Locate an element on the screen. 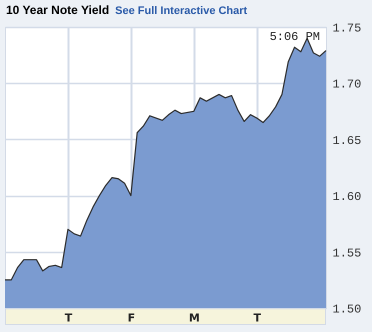 Image resolution: width=372 pixels, height=332 pixels. x-tick-label: M is located at coordinates (194, 318).